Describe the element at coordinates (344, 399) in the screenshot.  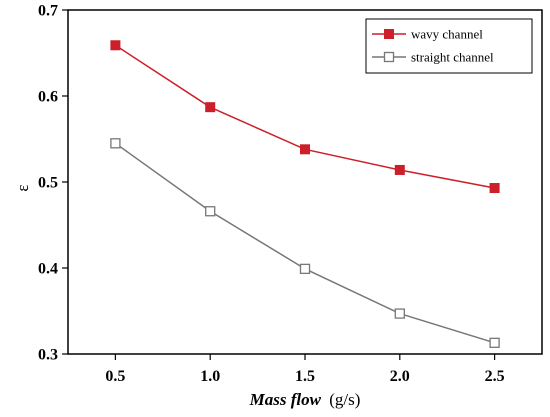
I see `x-axis-title-unit: (g/s)` at that location.